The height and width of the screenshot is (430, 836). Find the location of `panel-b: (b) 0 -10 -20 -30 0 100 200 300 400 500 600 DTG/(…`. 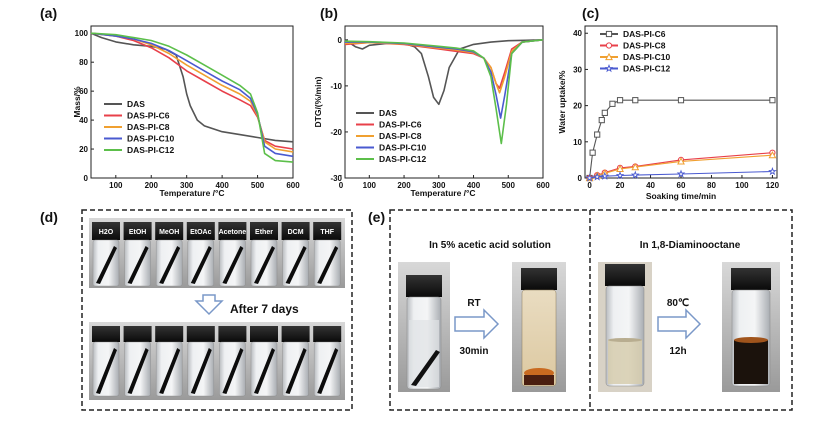

panel-b: (b) 0 -10 -20 -30 0 100 200 300 400 500 600 DTG/(… is located at coordinates (431, 101).